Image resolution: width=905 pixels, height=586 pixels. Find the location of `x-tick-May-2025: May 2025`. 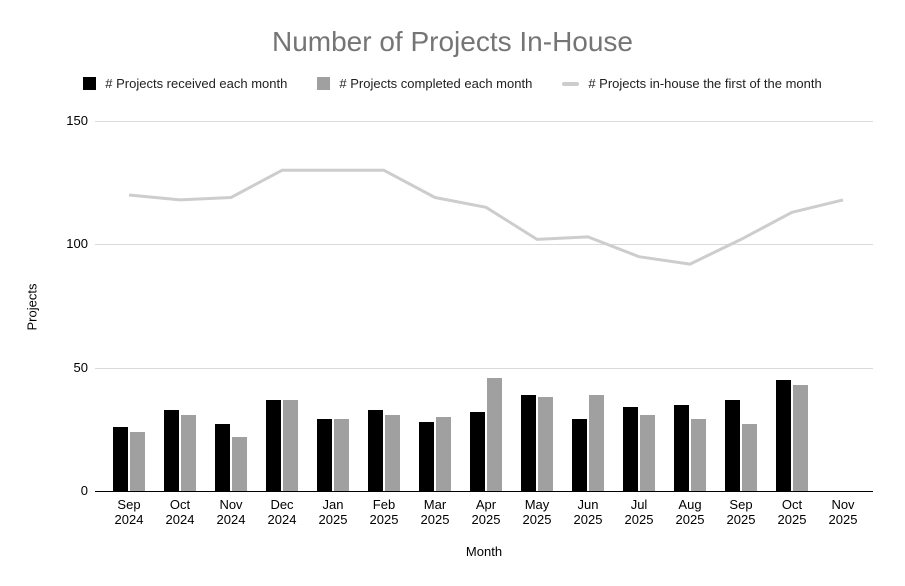

x-tick-May-2025: May 2025 is located at coordinates (537, 512).